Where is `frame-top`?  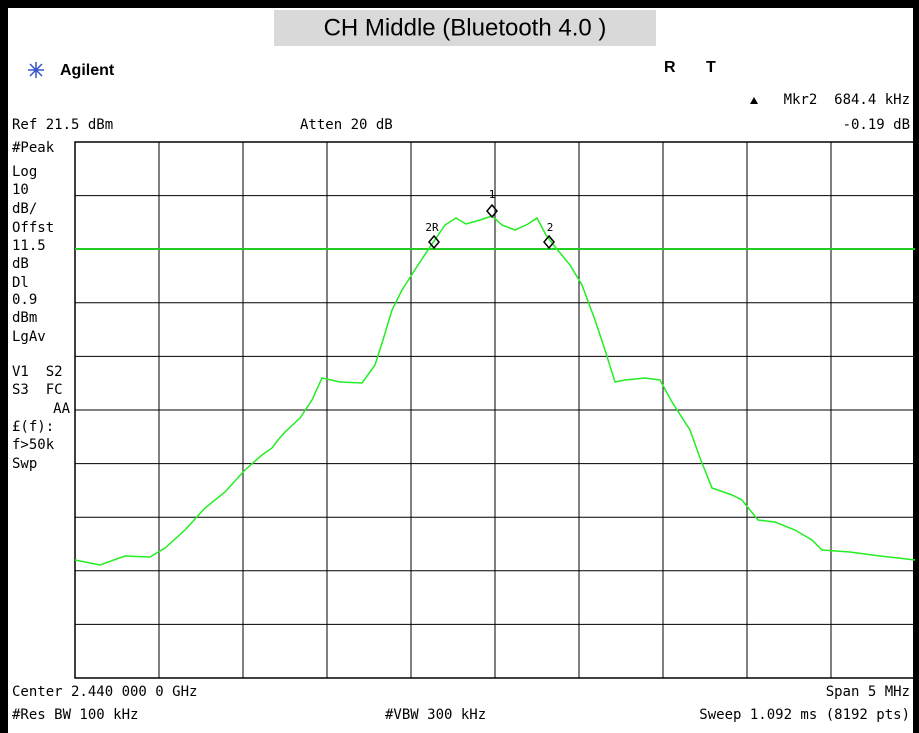 frame-top is located at coordinates (459, 4).